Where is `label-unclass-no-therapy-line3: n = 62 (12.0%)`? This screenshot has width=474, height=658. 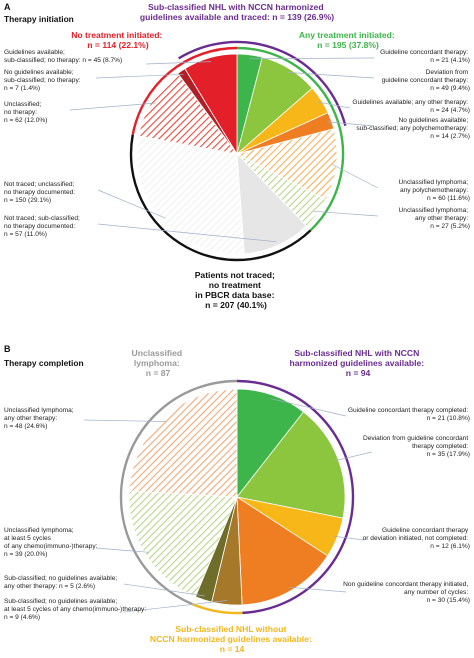 label-unclass-no-therapy-line3: n = 62 (12.0%) is located at coordinates (25, 120).